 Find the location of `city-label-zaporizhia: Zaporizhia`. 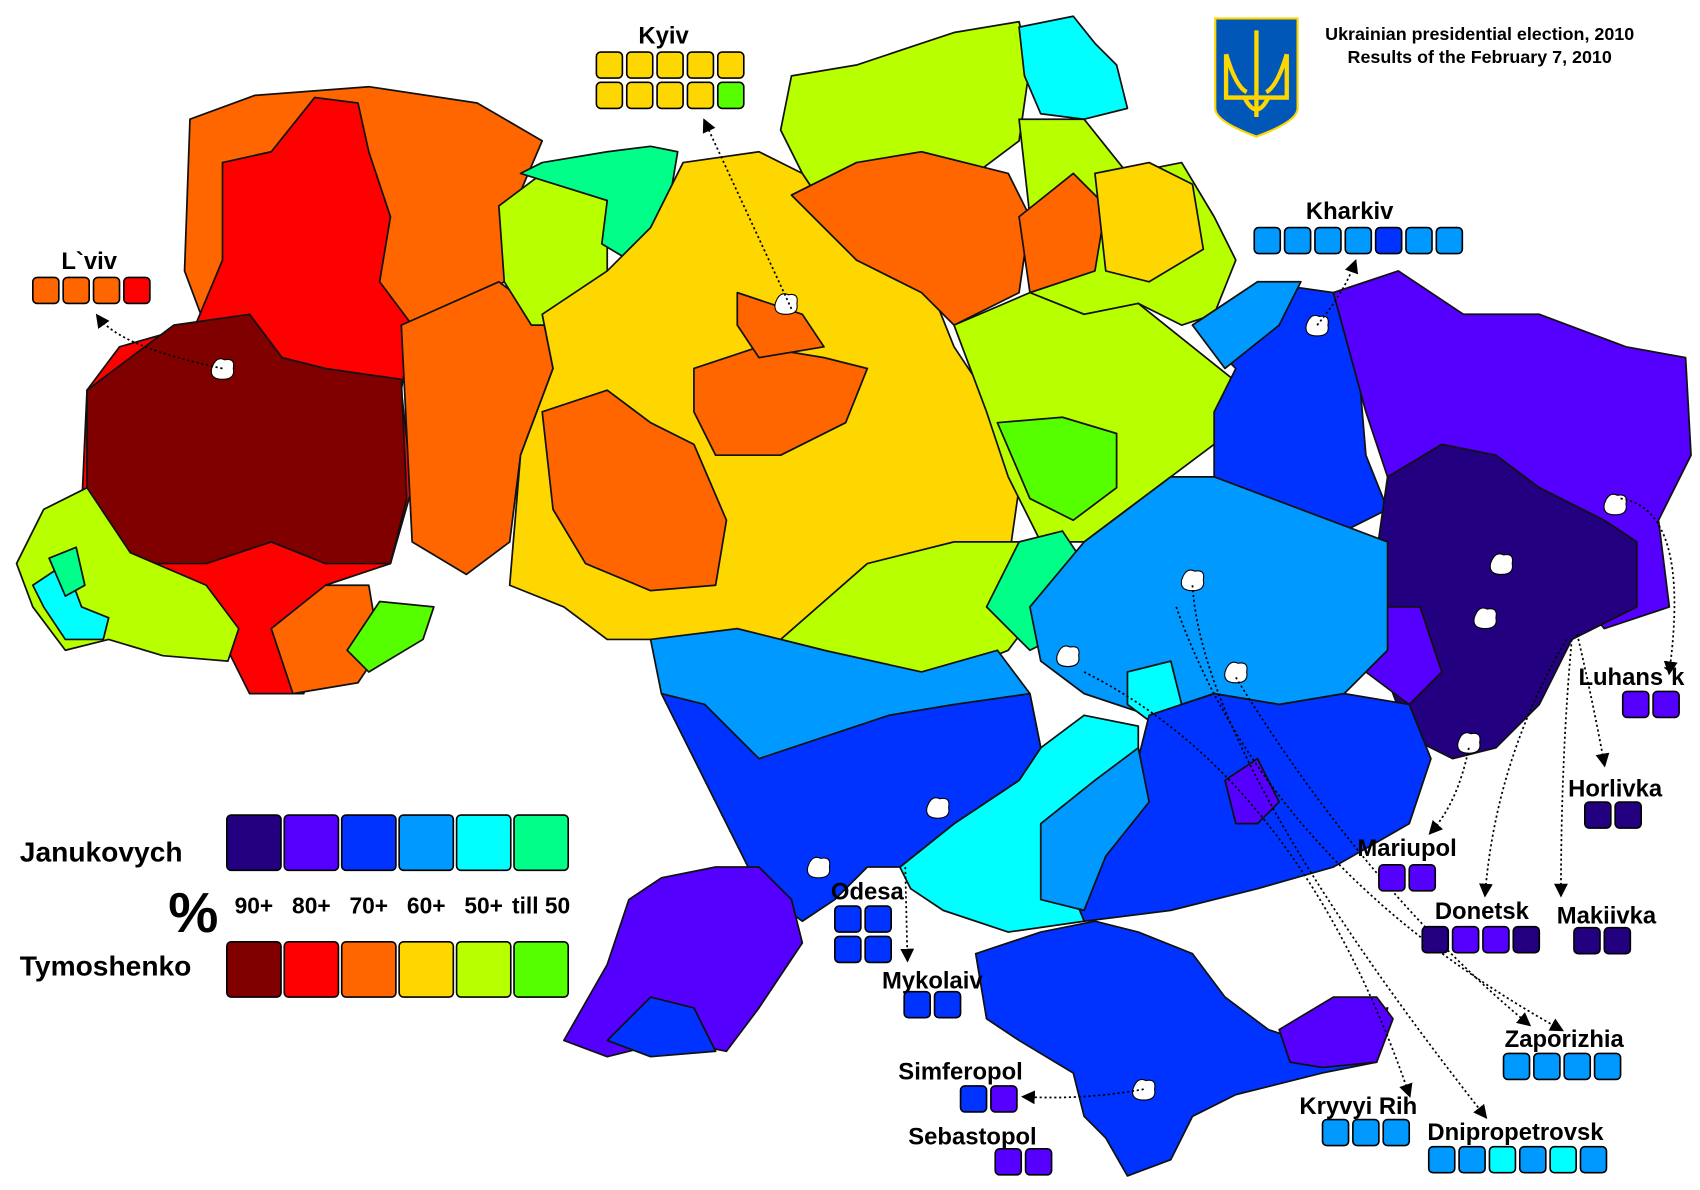

city-label-zaporizhia: Zaporizhia is located at coordinates (1563, 1053).